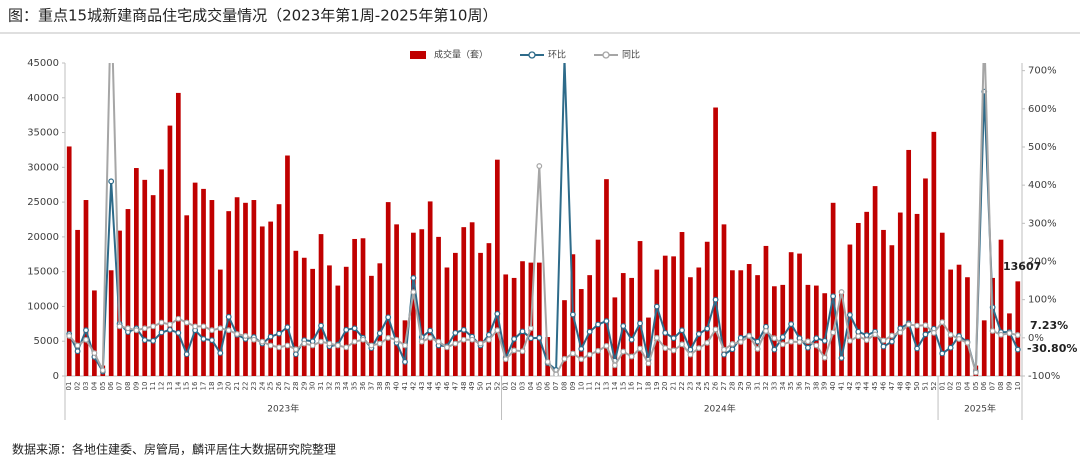  I want to click on x-tick-label: 19, so click(220, 386).